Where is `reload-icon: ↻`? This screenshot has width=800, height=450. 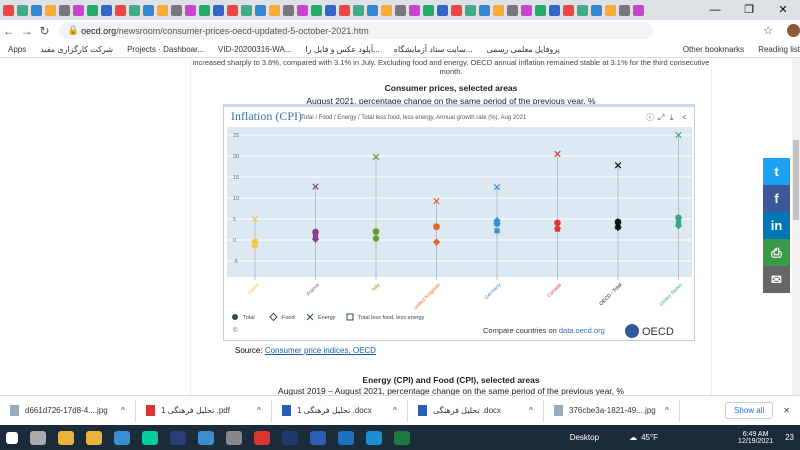
reload-icon: ↻ is located at coordinates (44, 30).